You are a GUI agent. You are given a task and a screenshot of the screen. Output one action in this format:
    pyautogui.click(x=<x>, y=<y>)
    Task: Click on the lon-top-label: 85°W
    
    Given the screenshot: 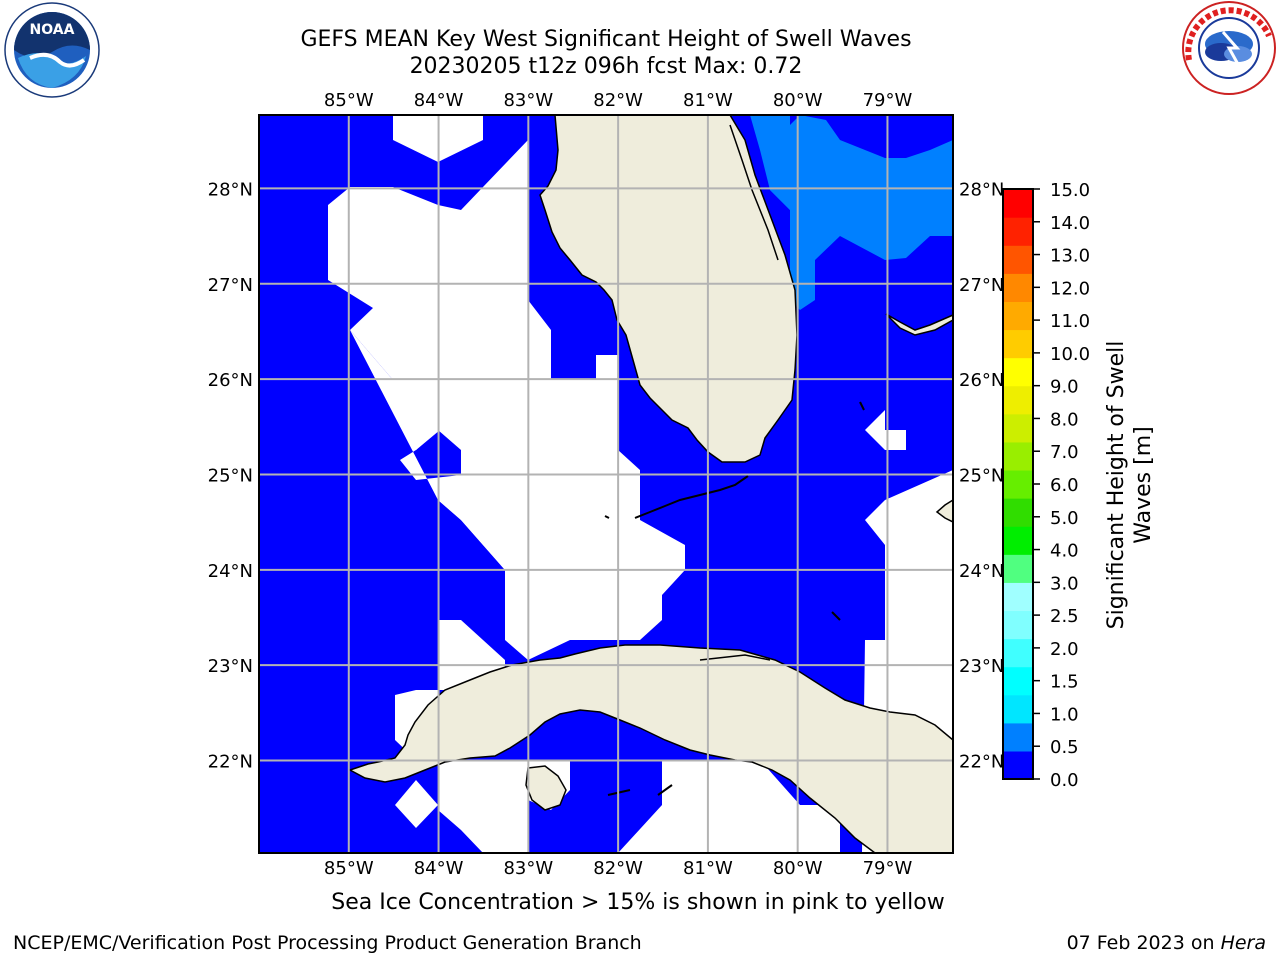 What is the action you would take?
    pyautogui.click(x=349, y=100)
    